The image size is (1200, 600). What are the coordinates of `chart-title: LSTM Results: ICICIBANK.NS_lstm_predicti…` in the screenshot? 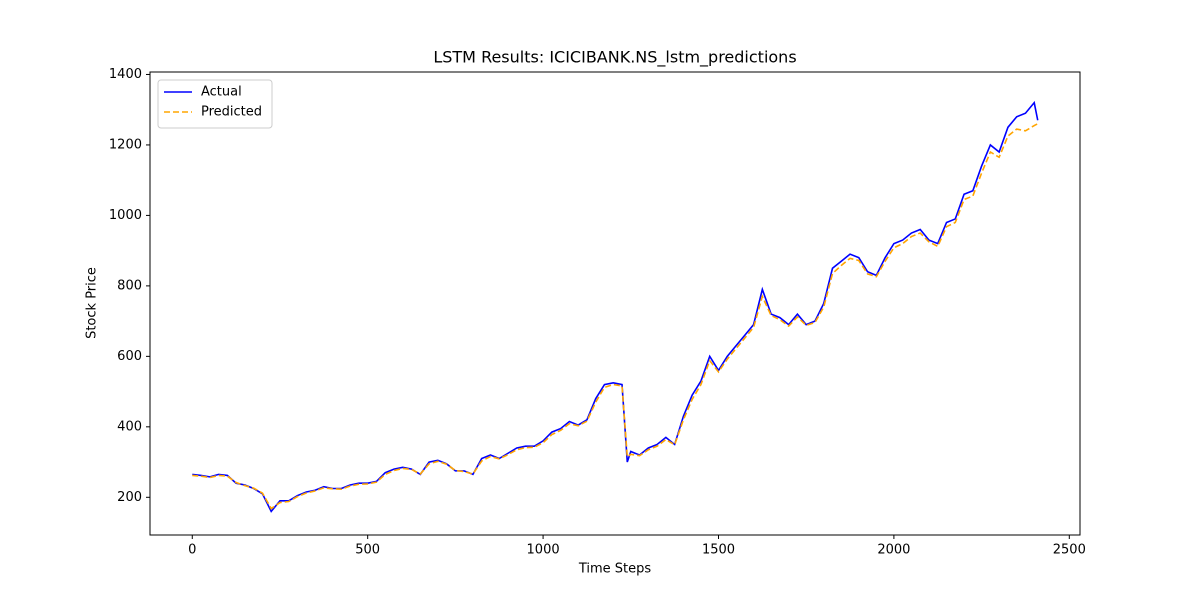 It's located at (614, 58).